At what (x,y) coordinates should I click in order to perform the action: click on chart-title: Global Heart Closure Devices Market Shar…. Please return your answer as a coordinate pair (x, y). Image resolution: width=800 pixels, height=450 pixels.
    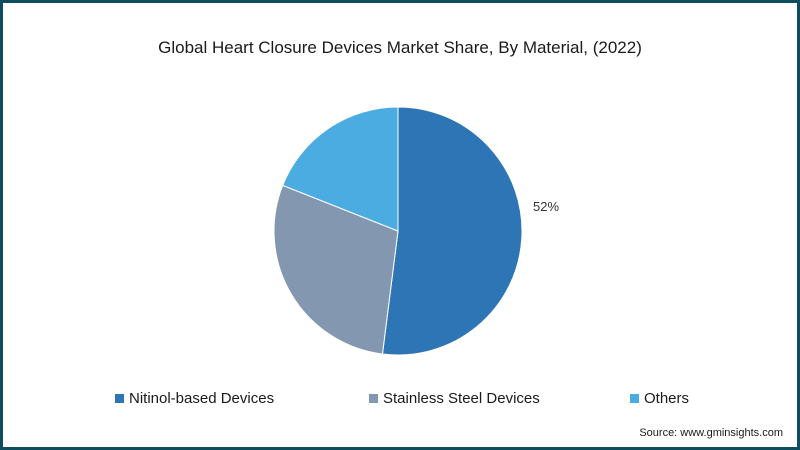
    Looking at the image, I should click on (400, 47).